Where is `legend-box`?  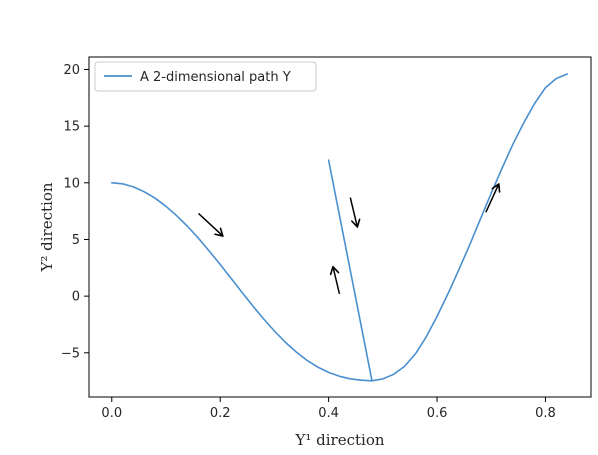
legend-box is located at coordinates (205, 76).